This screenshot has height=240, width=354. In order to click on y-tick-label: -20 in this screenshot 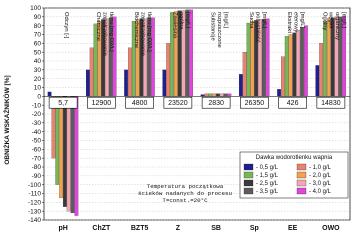, I will do `click(37, 114)`.